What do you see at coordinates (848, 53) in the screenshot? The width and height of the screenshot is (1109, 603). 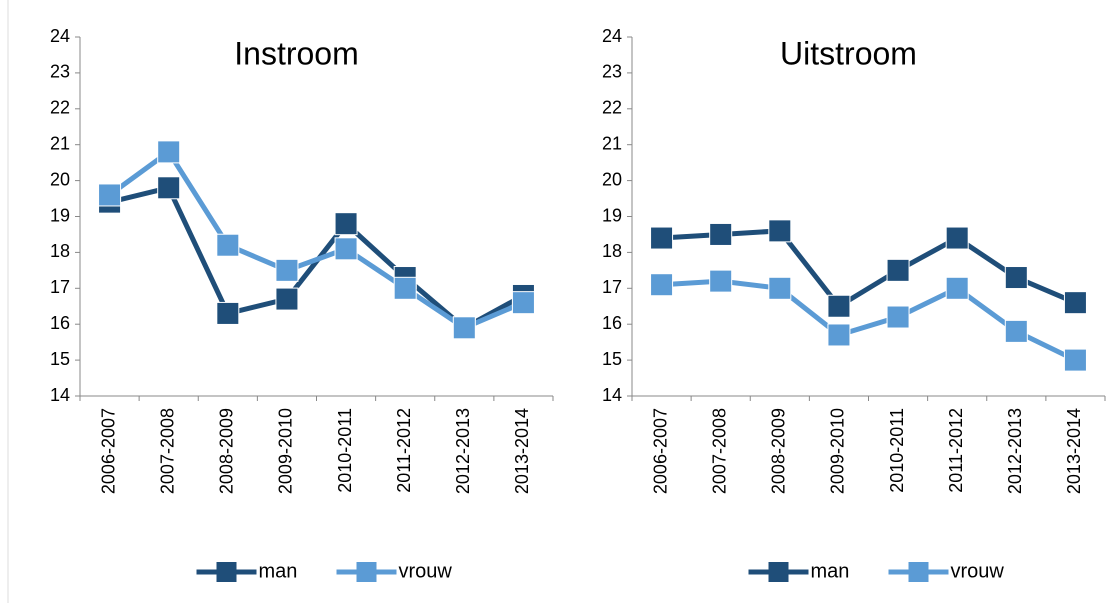 I see `chart-title: Uitstroom` at bounding box center [848, 53].